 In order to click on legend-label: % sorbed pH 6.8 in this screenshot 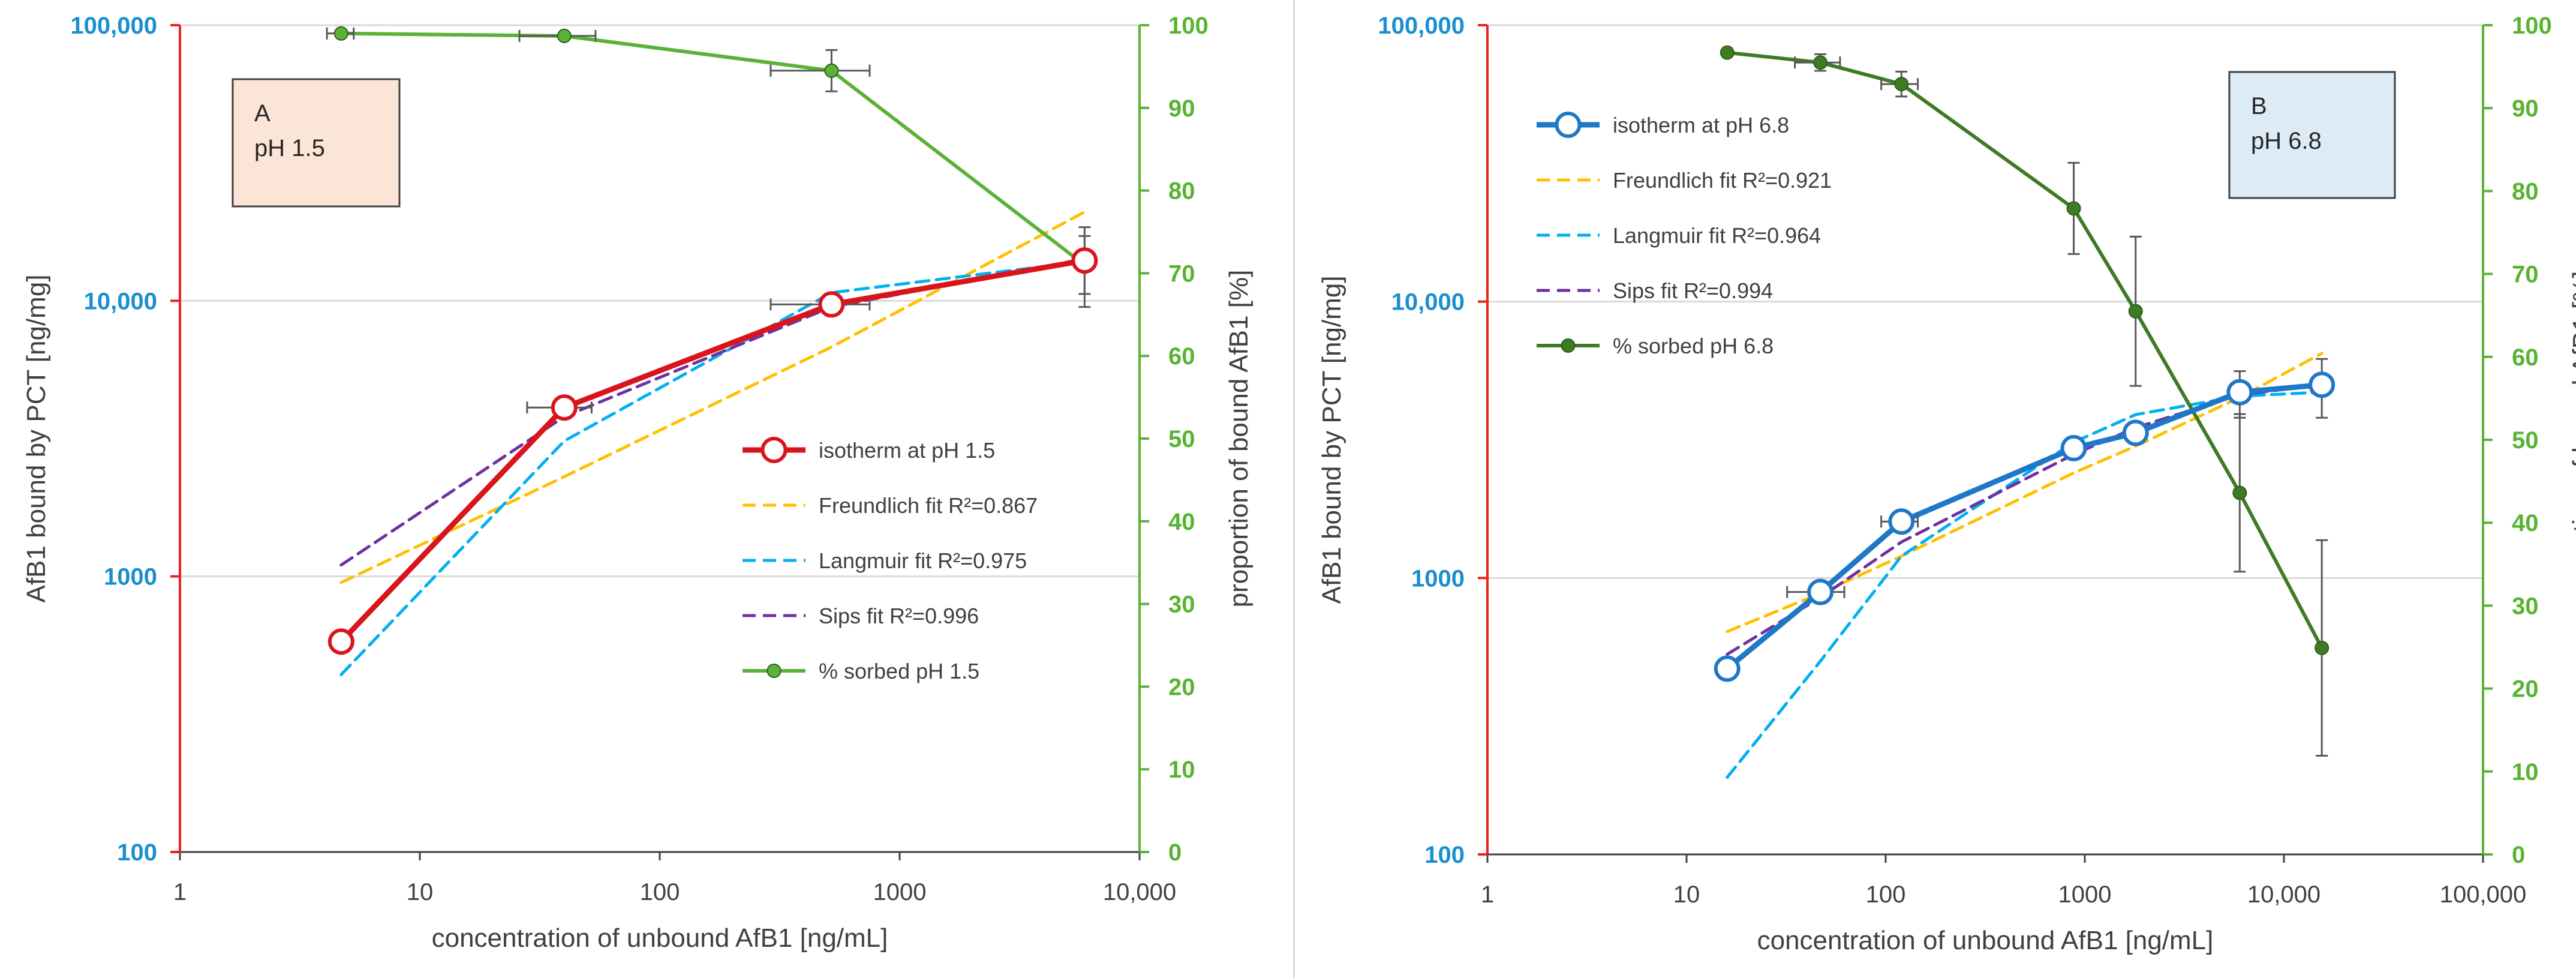, I will do `click(1694, 346)`.